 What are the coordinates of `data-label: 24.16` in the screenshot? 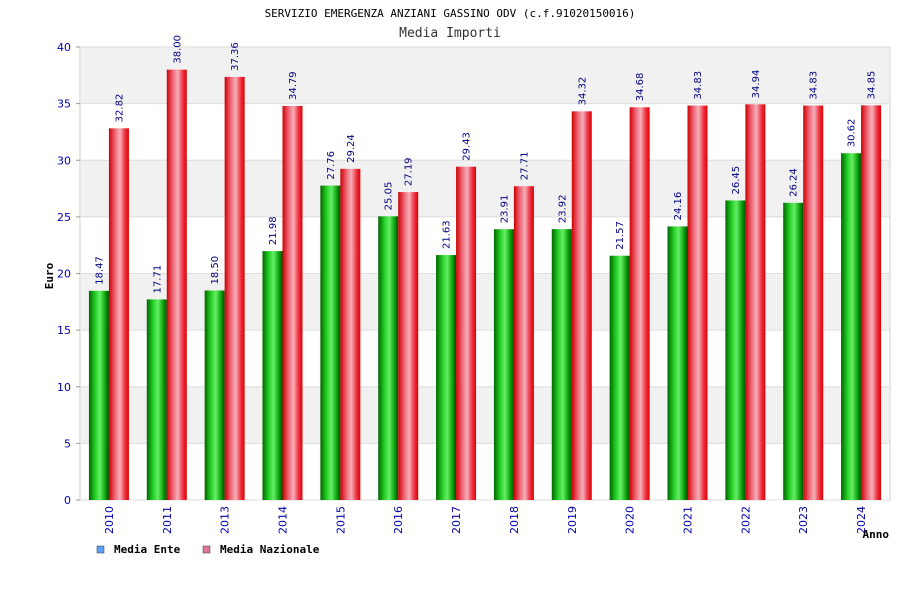 It's located at (678, 206).